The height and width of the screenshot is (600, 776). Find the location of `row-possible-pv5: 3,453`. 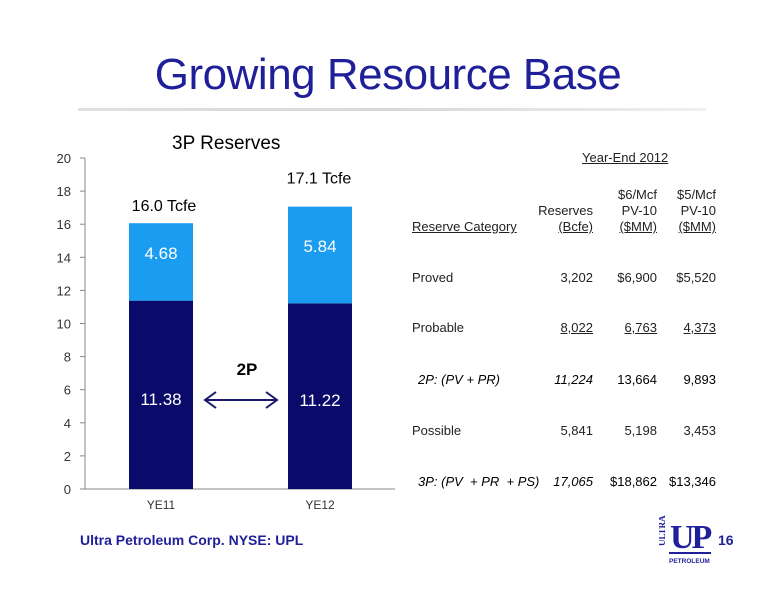

row-possible-pv5: 3,453 is located at coordinates (699, 430).